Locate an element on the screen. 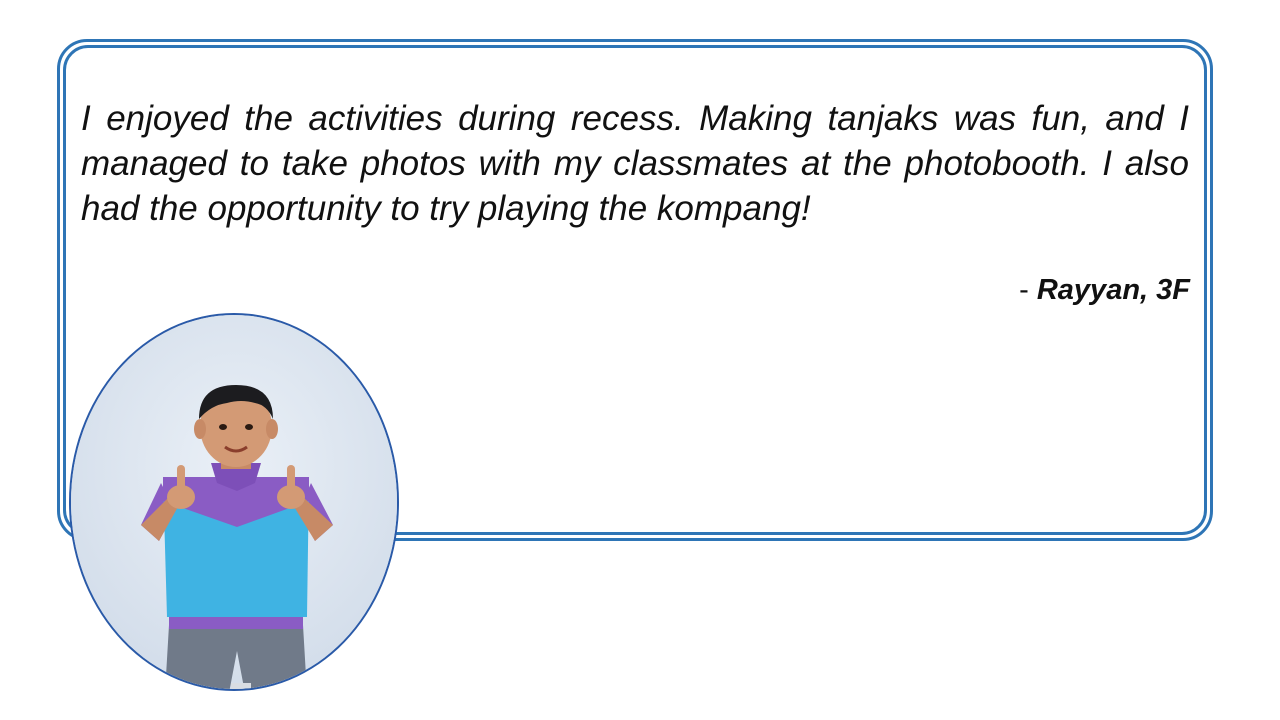 This screenshot has width=1280, height=720. author-name: Rayyan, 3F is located at coordinates (1113, 290).